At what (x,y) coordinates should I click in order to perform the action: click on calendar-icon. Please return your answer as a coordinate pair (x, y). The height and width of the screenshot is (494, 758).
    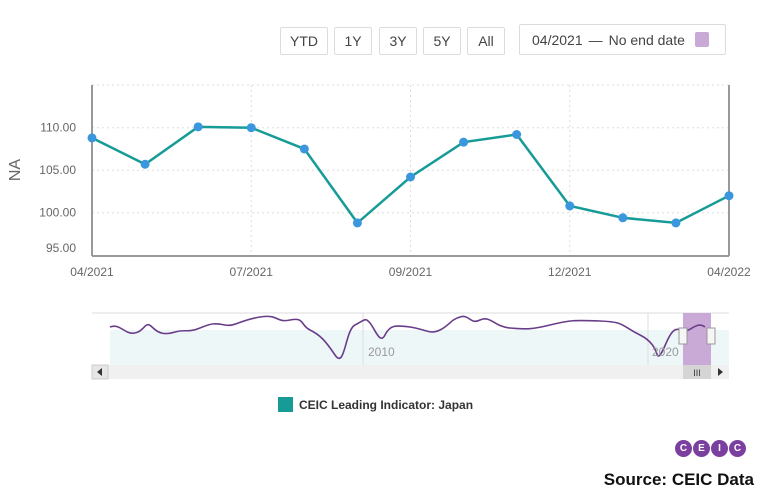
    Looking at the image, I should click on (701, 39).